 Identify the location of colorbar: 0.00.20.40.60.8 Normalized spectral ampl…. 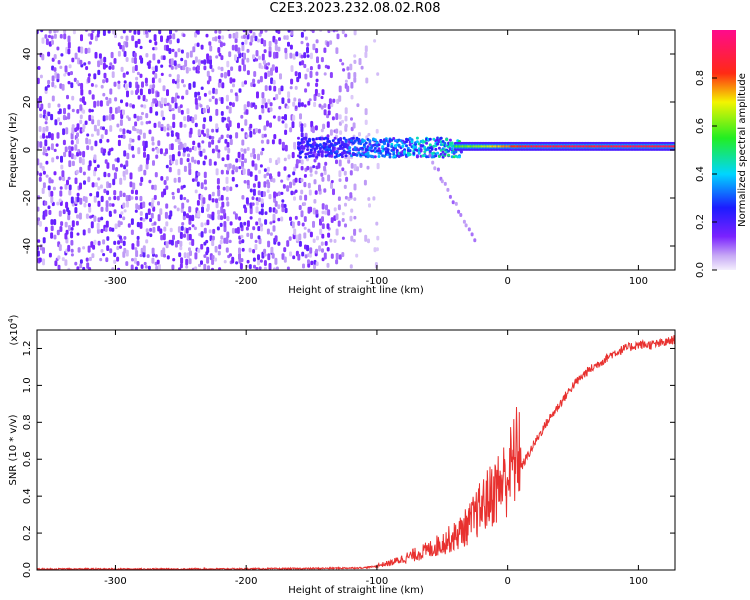
(721, 154).